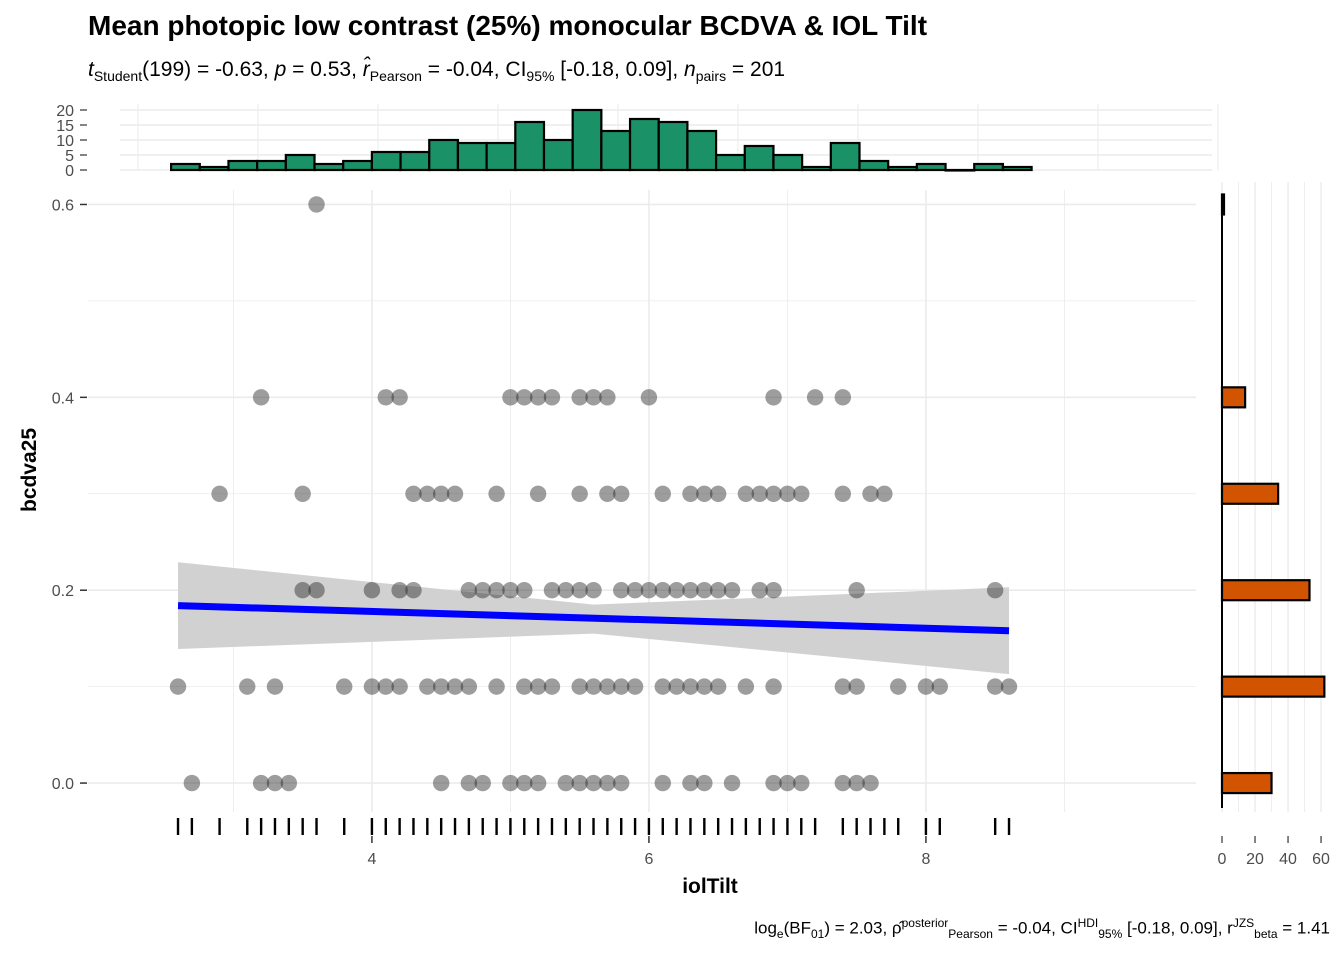 Image resolution: width=1344 pixels, height=960 pixels. Describe the element at coordinates (65, 111) in the screenshot. I see `x-hist-tick-label: 20` at that location.